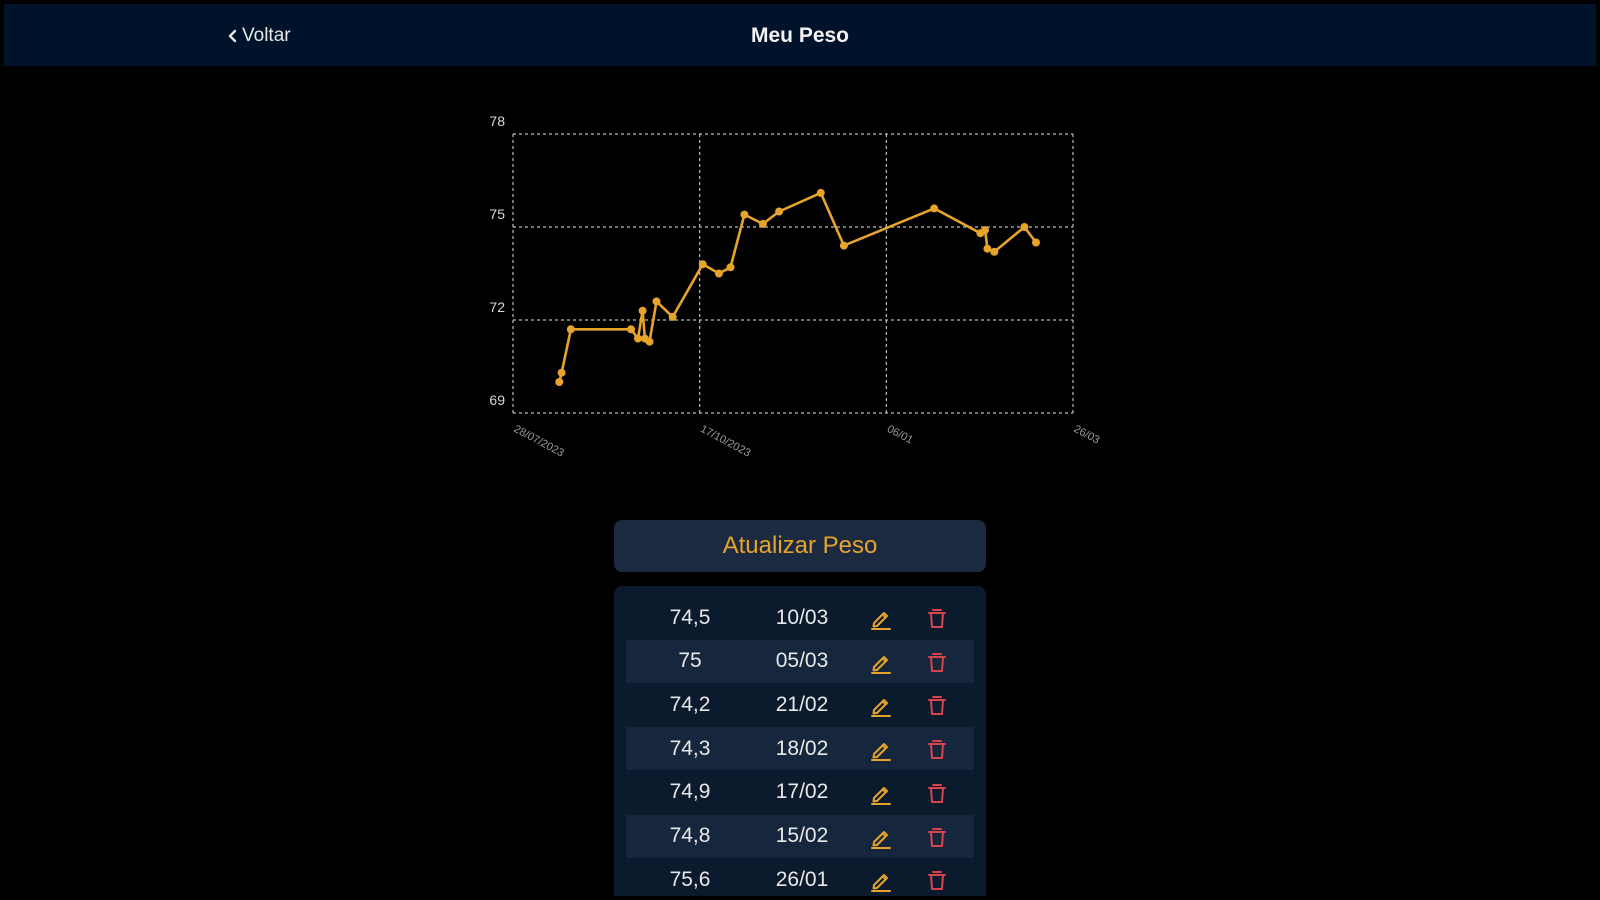 The image size is (1600, 900). I want to click on weight-value: 74,8, so click(690, 835).